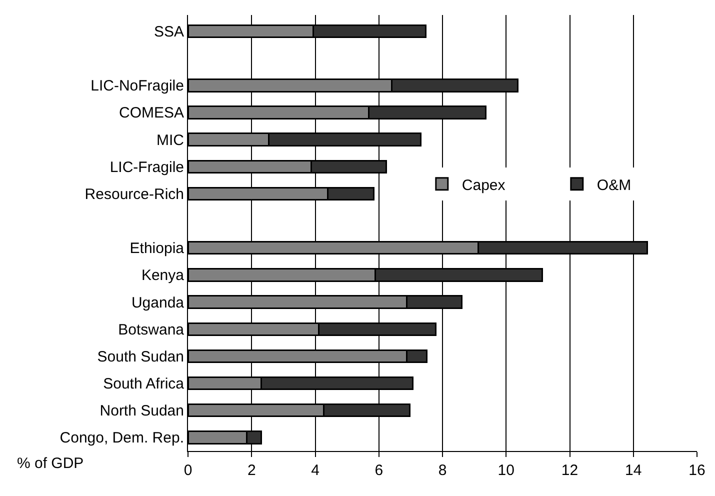 The height and width of the screenshot is (496, 715). Describe the element at coordinates (151, 113) in the screenshot. I see `y-tick-label: COMESA` at that location.